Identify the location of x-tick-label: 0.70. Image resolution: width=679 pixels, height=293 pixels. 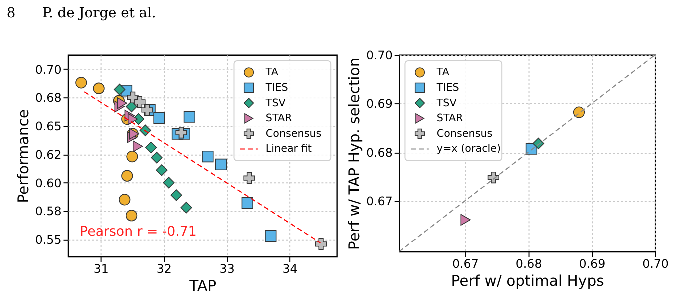
(655, 264).